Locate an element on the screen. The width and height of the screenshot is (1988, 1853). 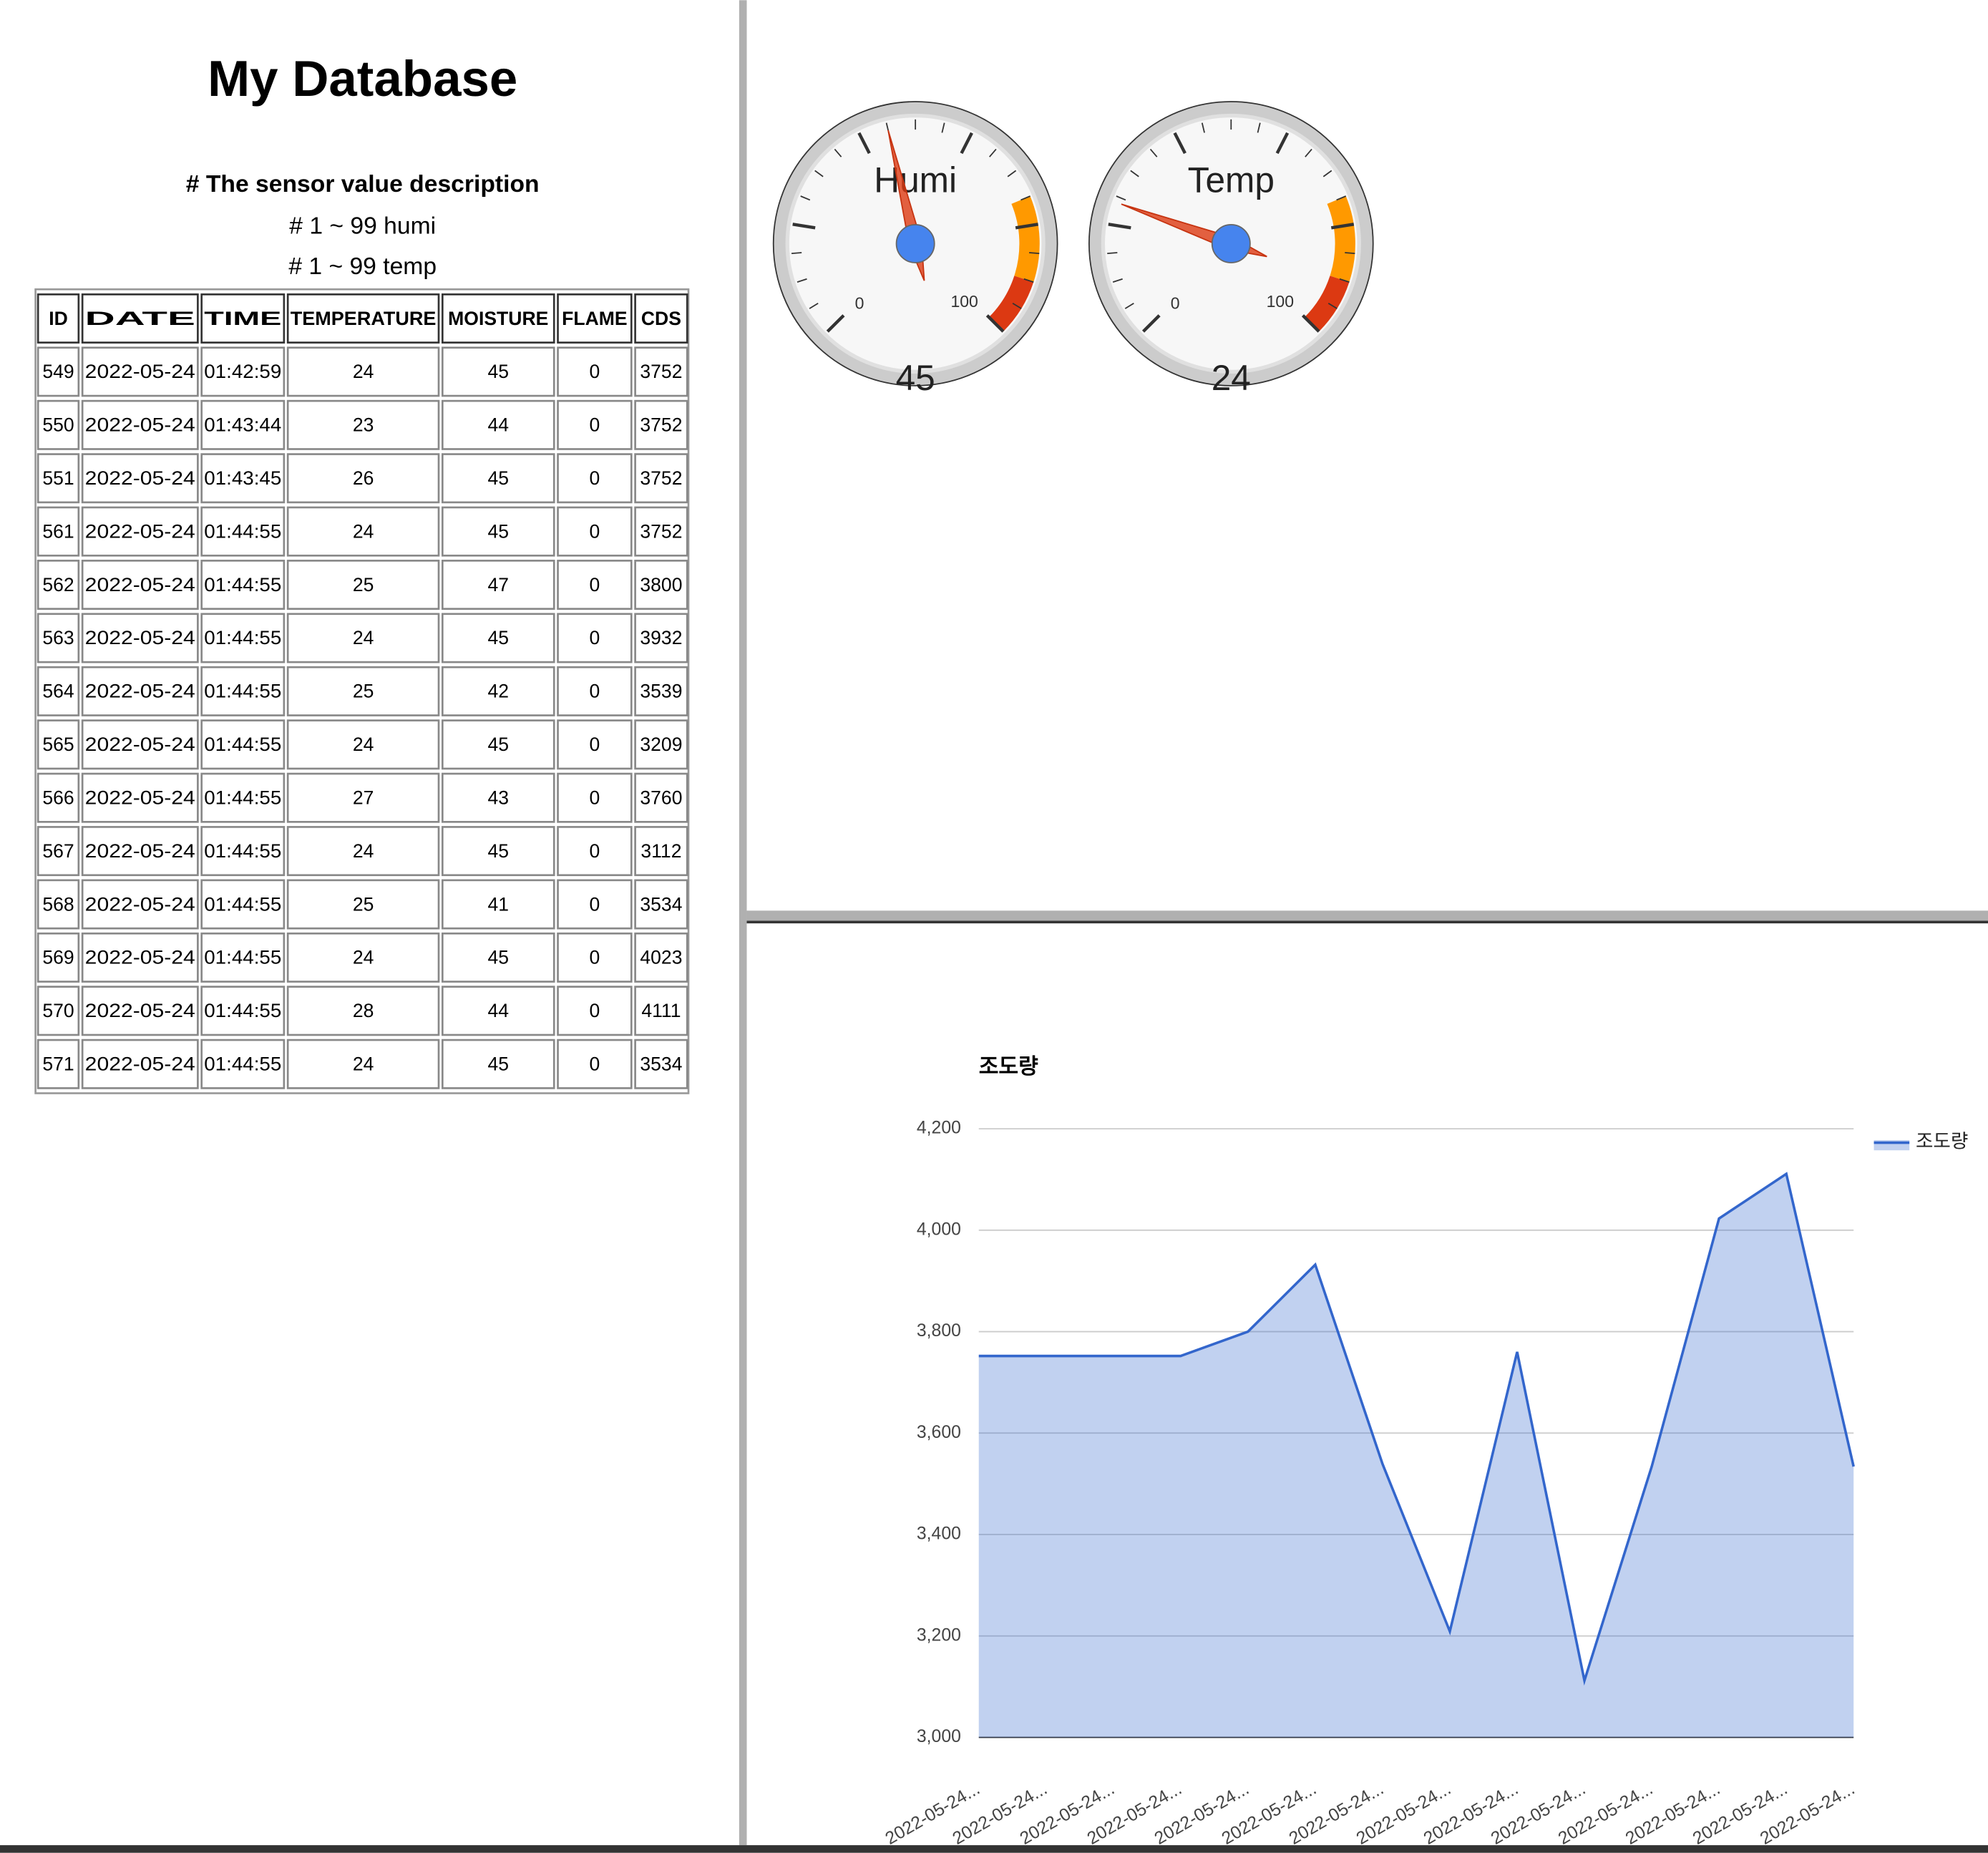
horizontal-divider is located at coordinates (1367, 915).